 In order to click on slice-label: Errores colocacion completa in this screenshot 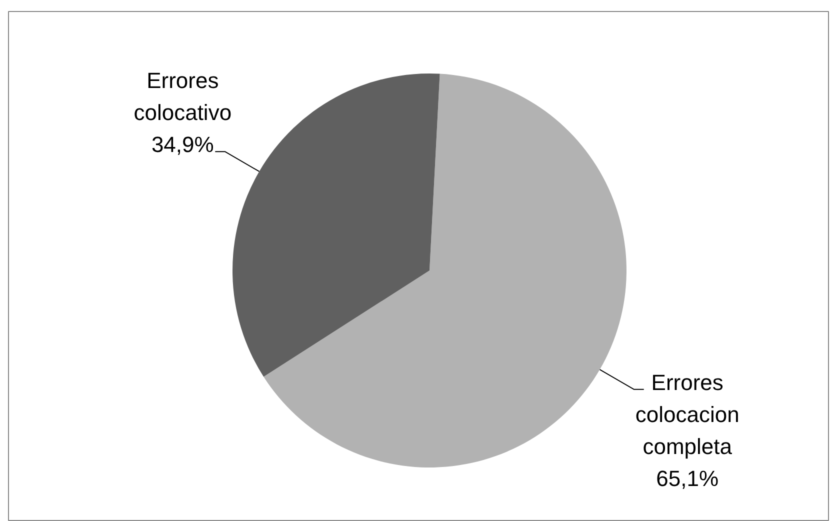, I will do `click(687, 414)`.